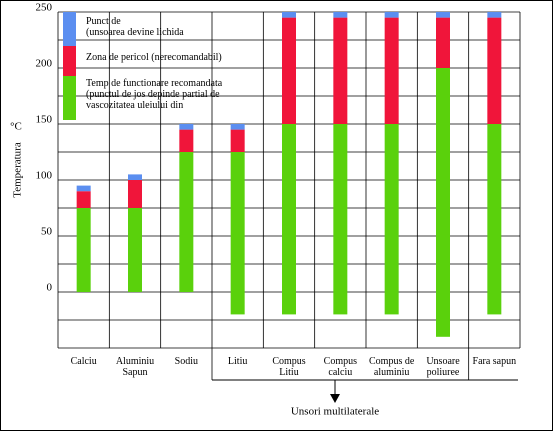  I want to click on x-tick-label: Fara sapun, so click(494, 361).